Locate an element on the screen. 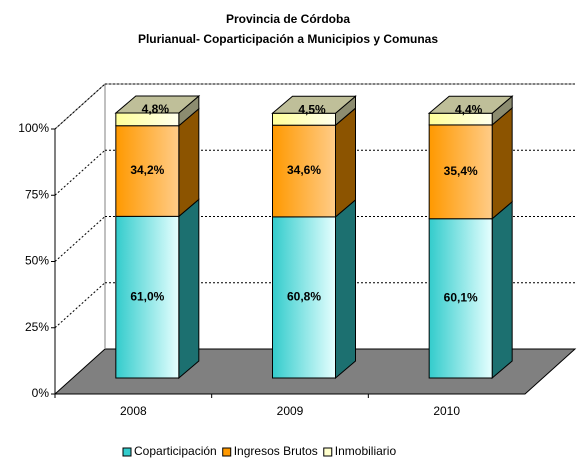 Image resolution: width=577 pixels, height=461 pixels. x-tick-label: 2009 is located at coordinates (290, 411).